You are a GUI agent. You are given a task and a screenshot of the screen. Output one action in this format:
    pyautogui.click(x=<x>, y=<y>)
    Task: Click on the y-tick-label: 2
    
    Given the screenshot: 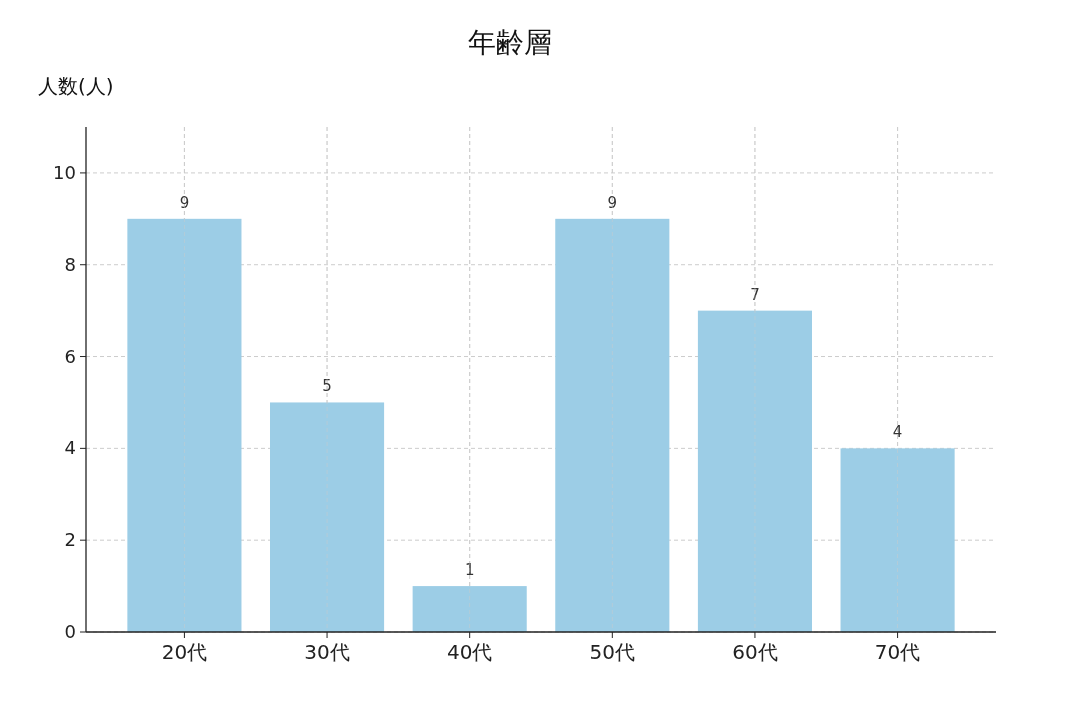 What is the action you would take?
    pyautogui.click(x=70, y=540)
    